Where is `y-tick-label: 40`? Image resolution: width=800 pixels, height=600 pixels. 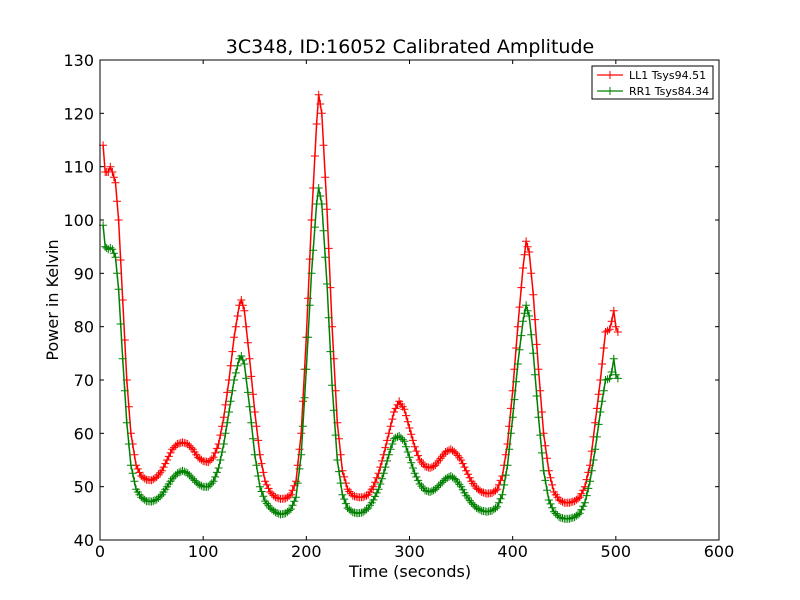 y-tick-label: 40 is located at coordinates (84, 540).